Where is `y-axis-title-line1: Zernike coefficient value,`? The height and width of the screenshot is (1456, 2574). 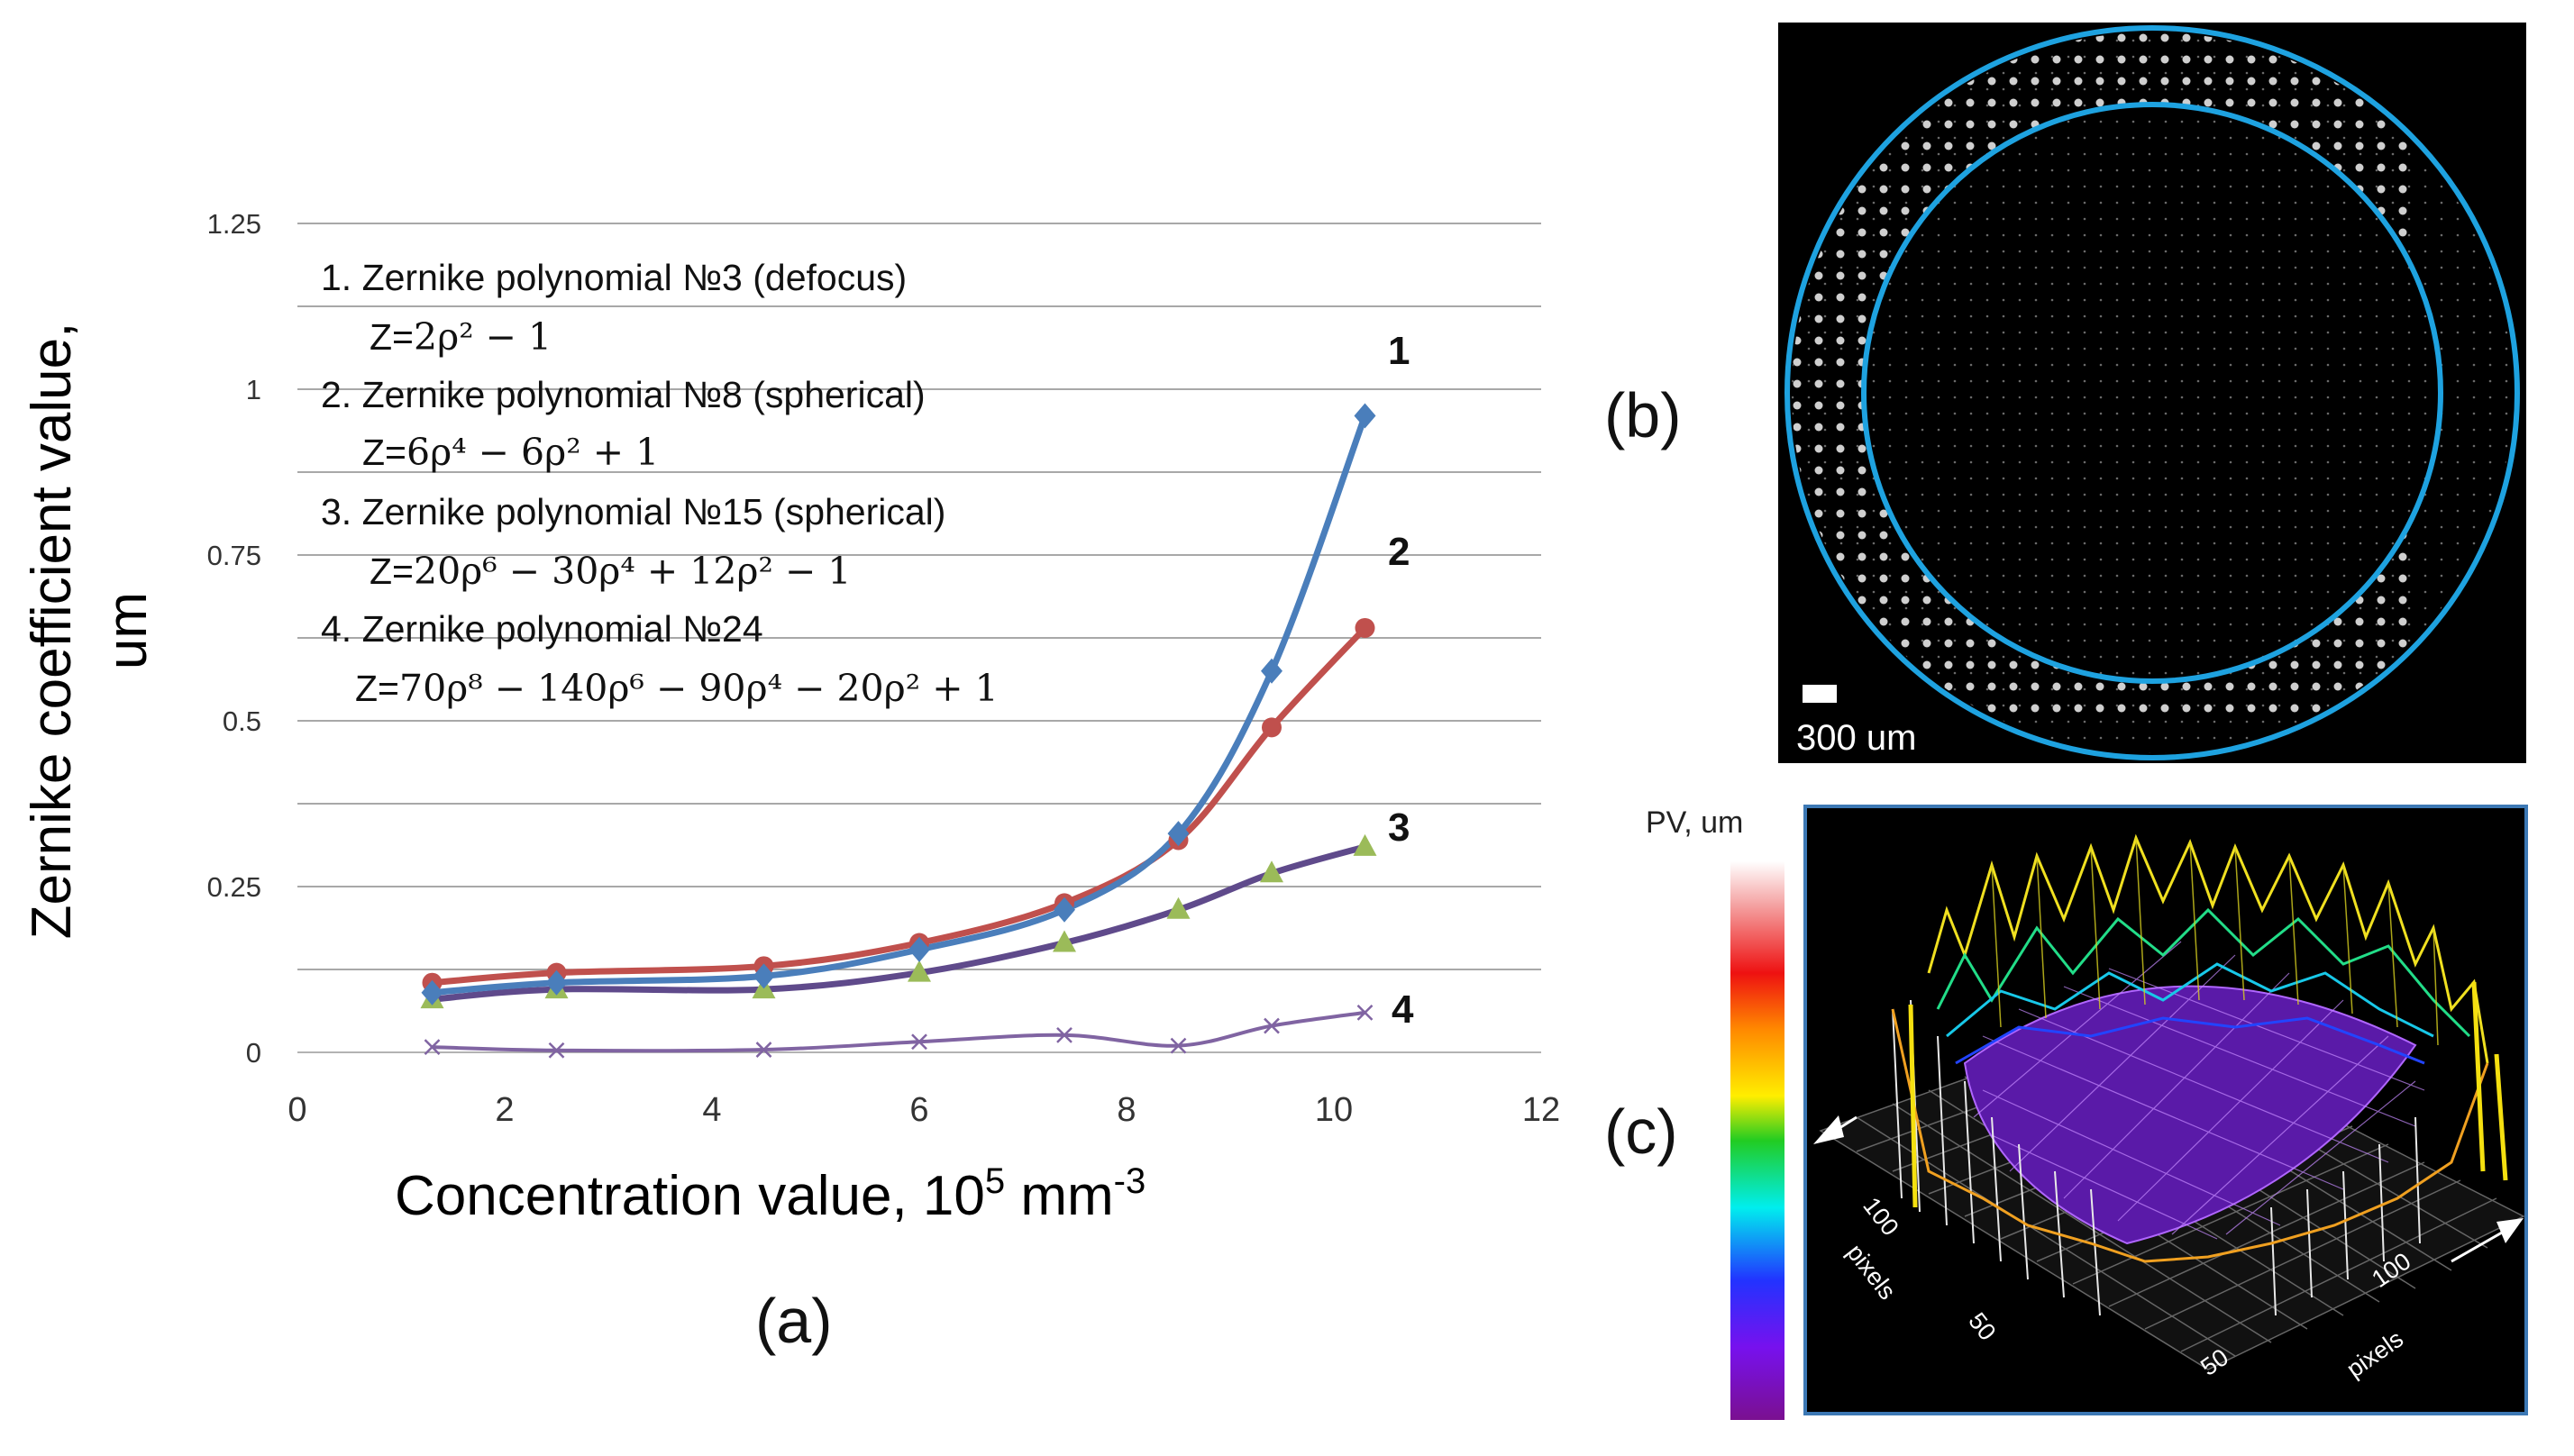 y-axis-title-line1: Zernike coefficient value, is located at coordinates (52, 631).